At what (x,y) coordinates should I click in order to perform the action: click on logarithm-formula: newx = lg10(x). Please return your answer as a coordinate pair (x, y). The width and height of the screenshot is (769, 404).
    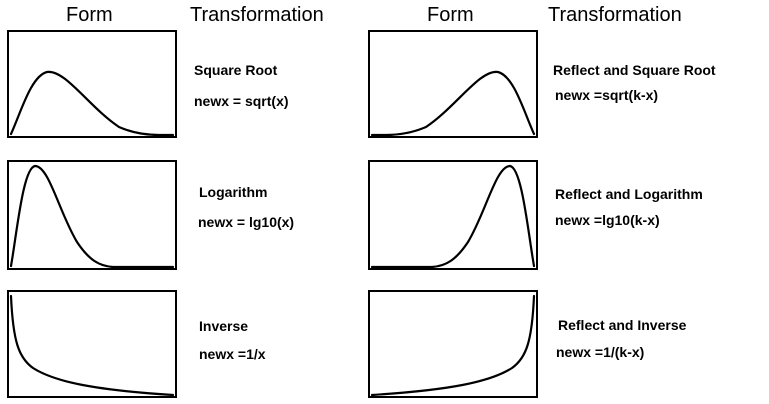
    Looking at the image, I should click on (246, 222).